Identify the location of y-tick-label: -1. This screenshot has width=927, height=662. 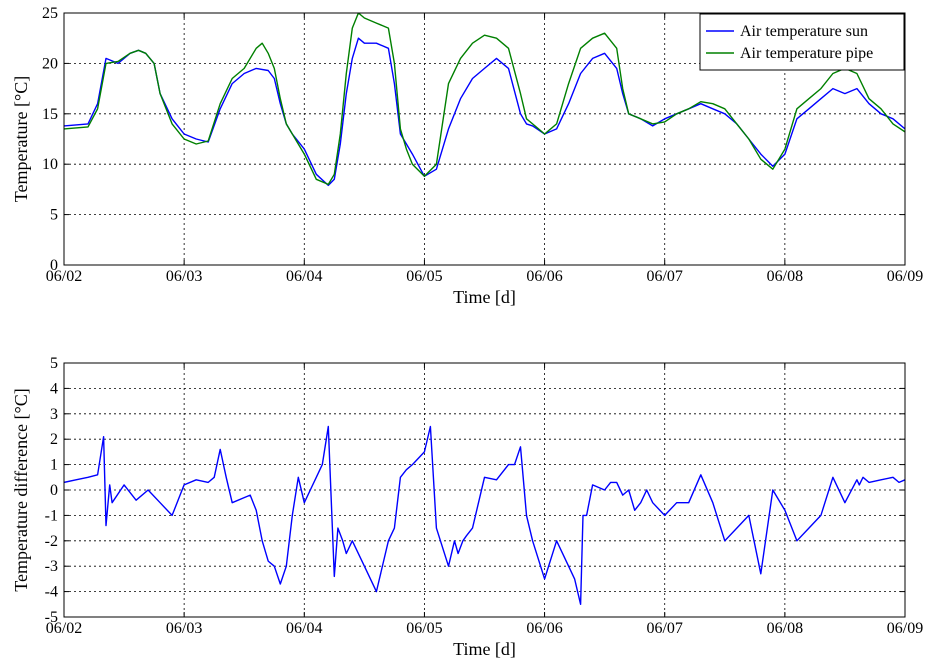
(51, 515).